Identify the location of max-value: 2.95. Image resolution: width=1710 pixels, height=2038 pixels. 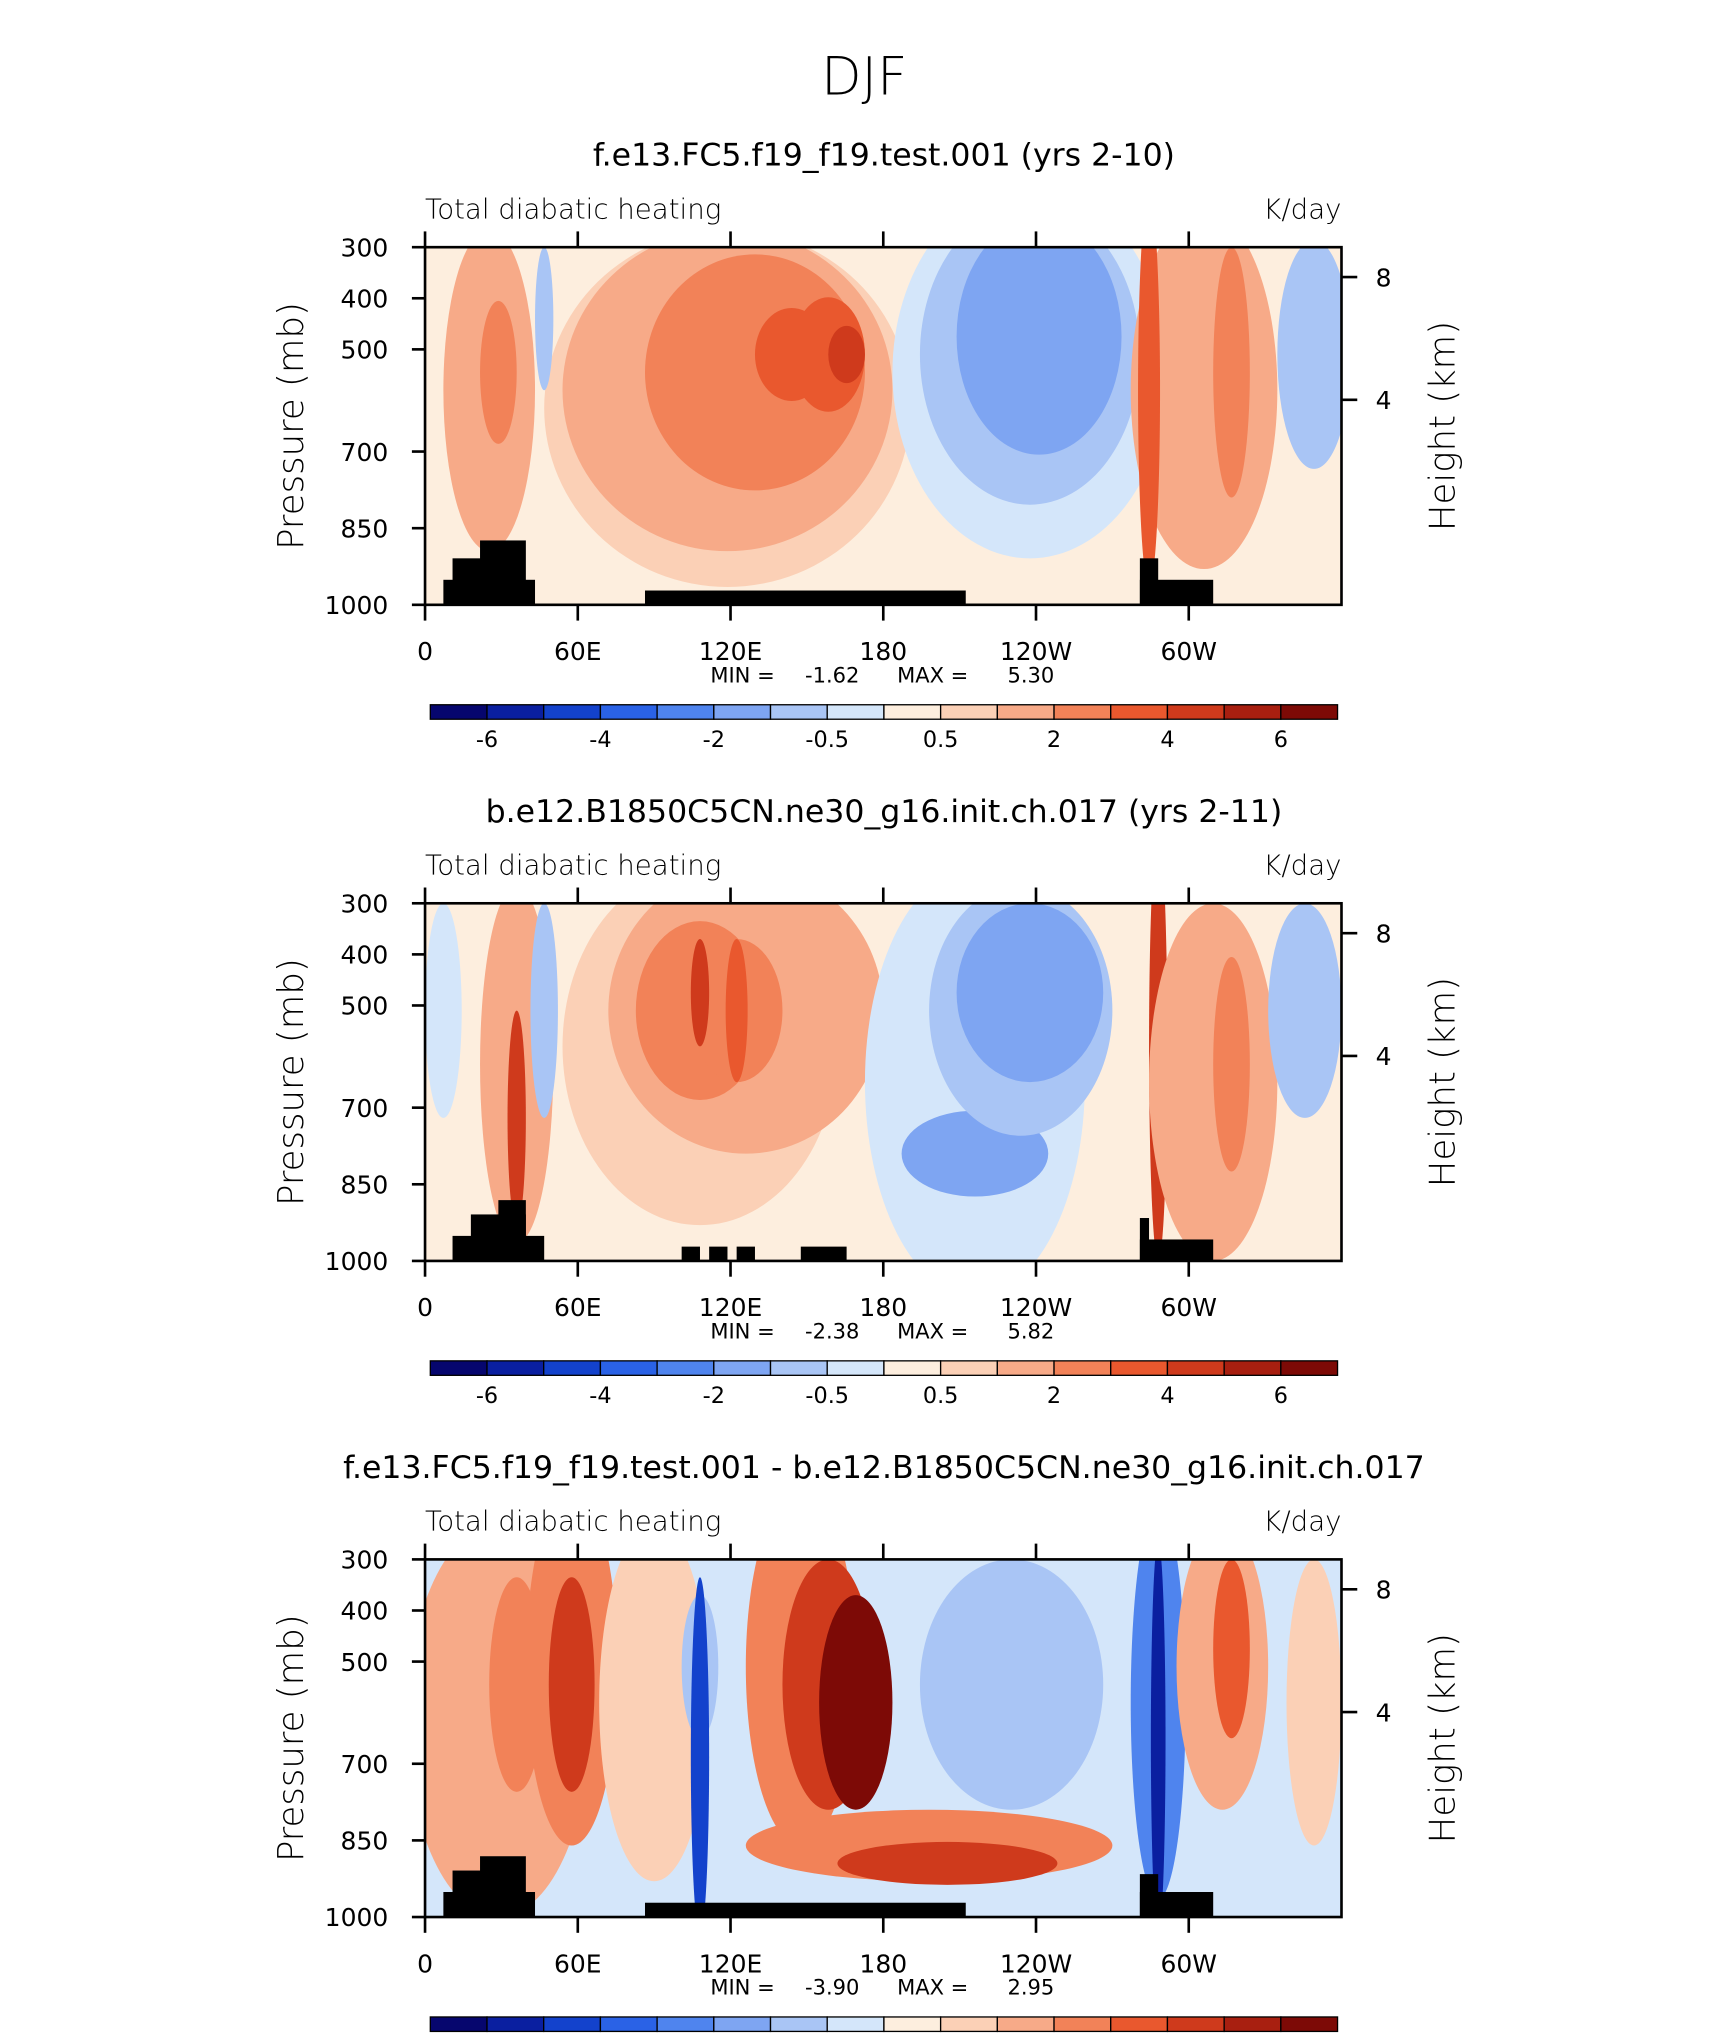
(1031, 1987).